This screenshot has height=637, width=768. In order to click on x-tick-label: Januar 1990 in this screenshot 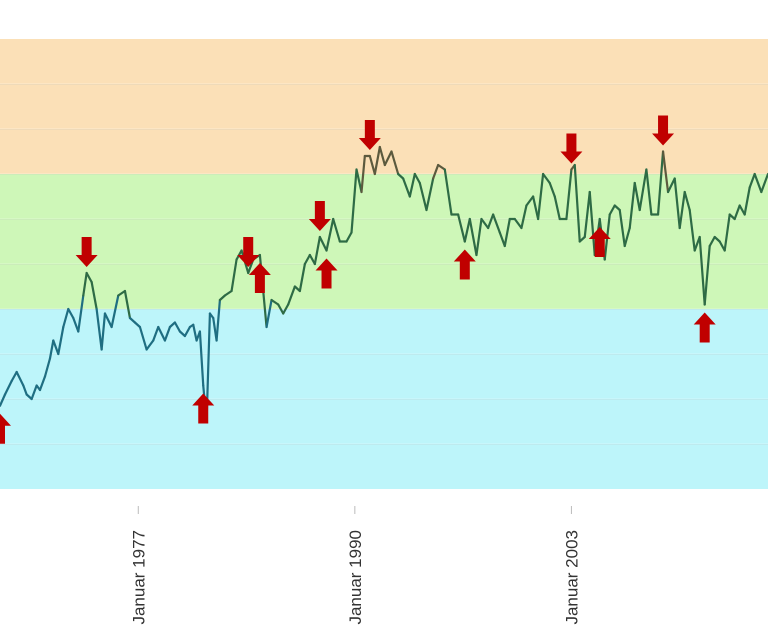, I will do `click(355, 577)`.